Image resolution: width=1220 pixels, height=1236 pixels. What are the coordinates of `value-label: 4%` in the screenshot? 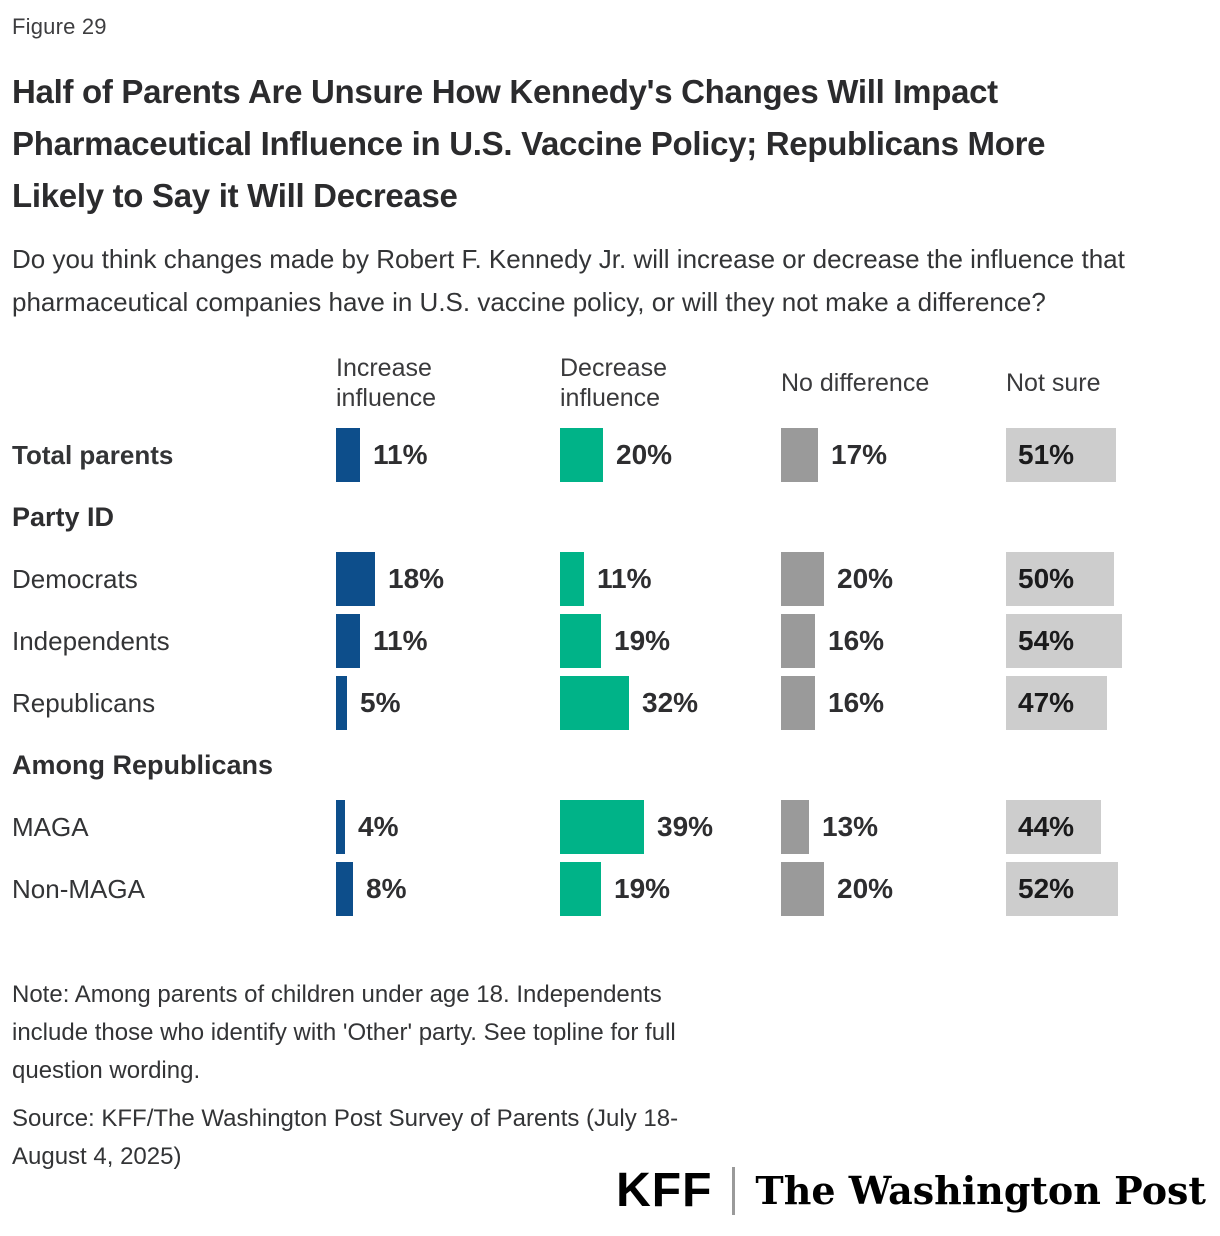 It's located at (378, 826).